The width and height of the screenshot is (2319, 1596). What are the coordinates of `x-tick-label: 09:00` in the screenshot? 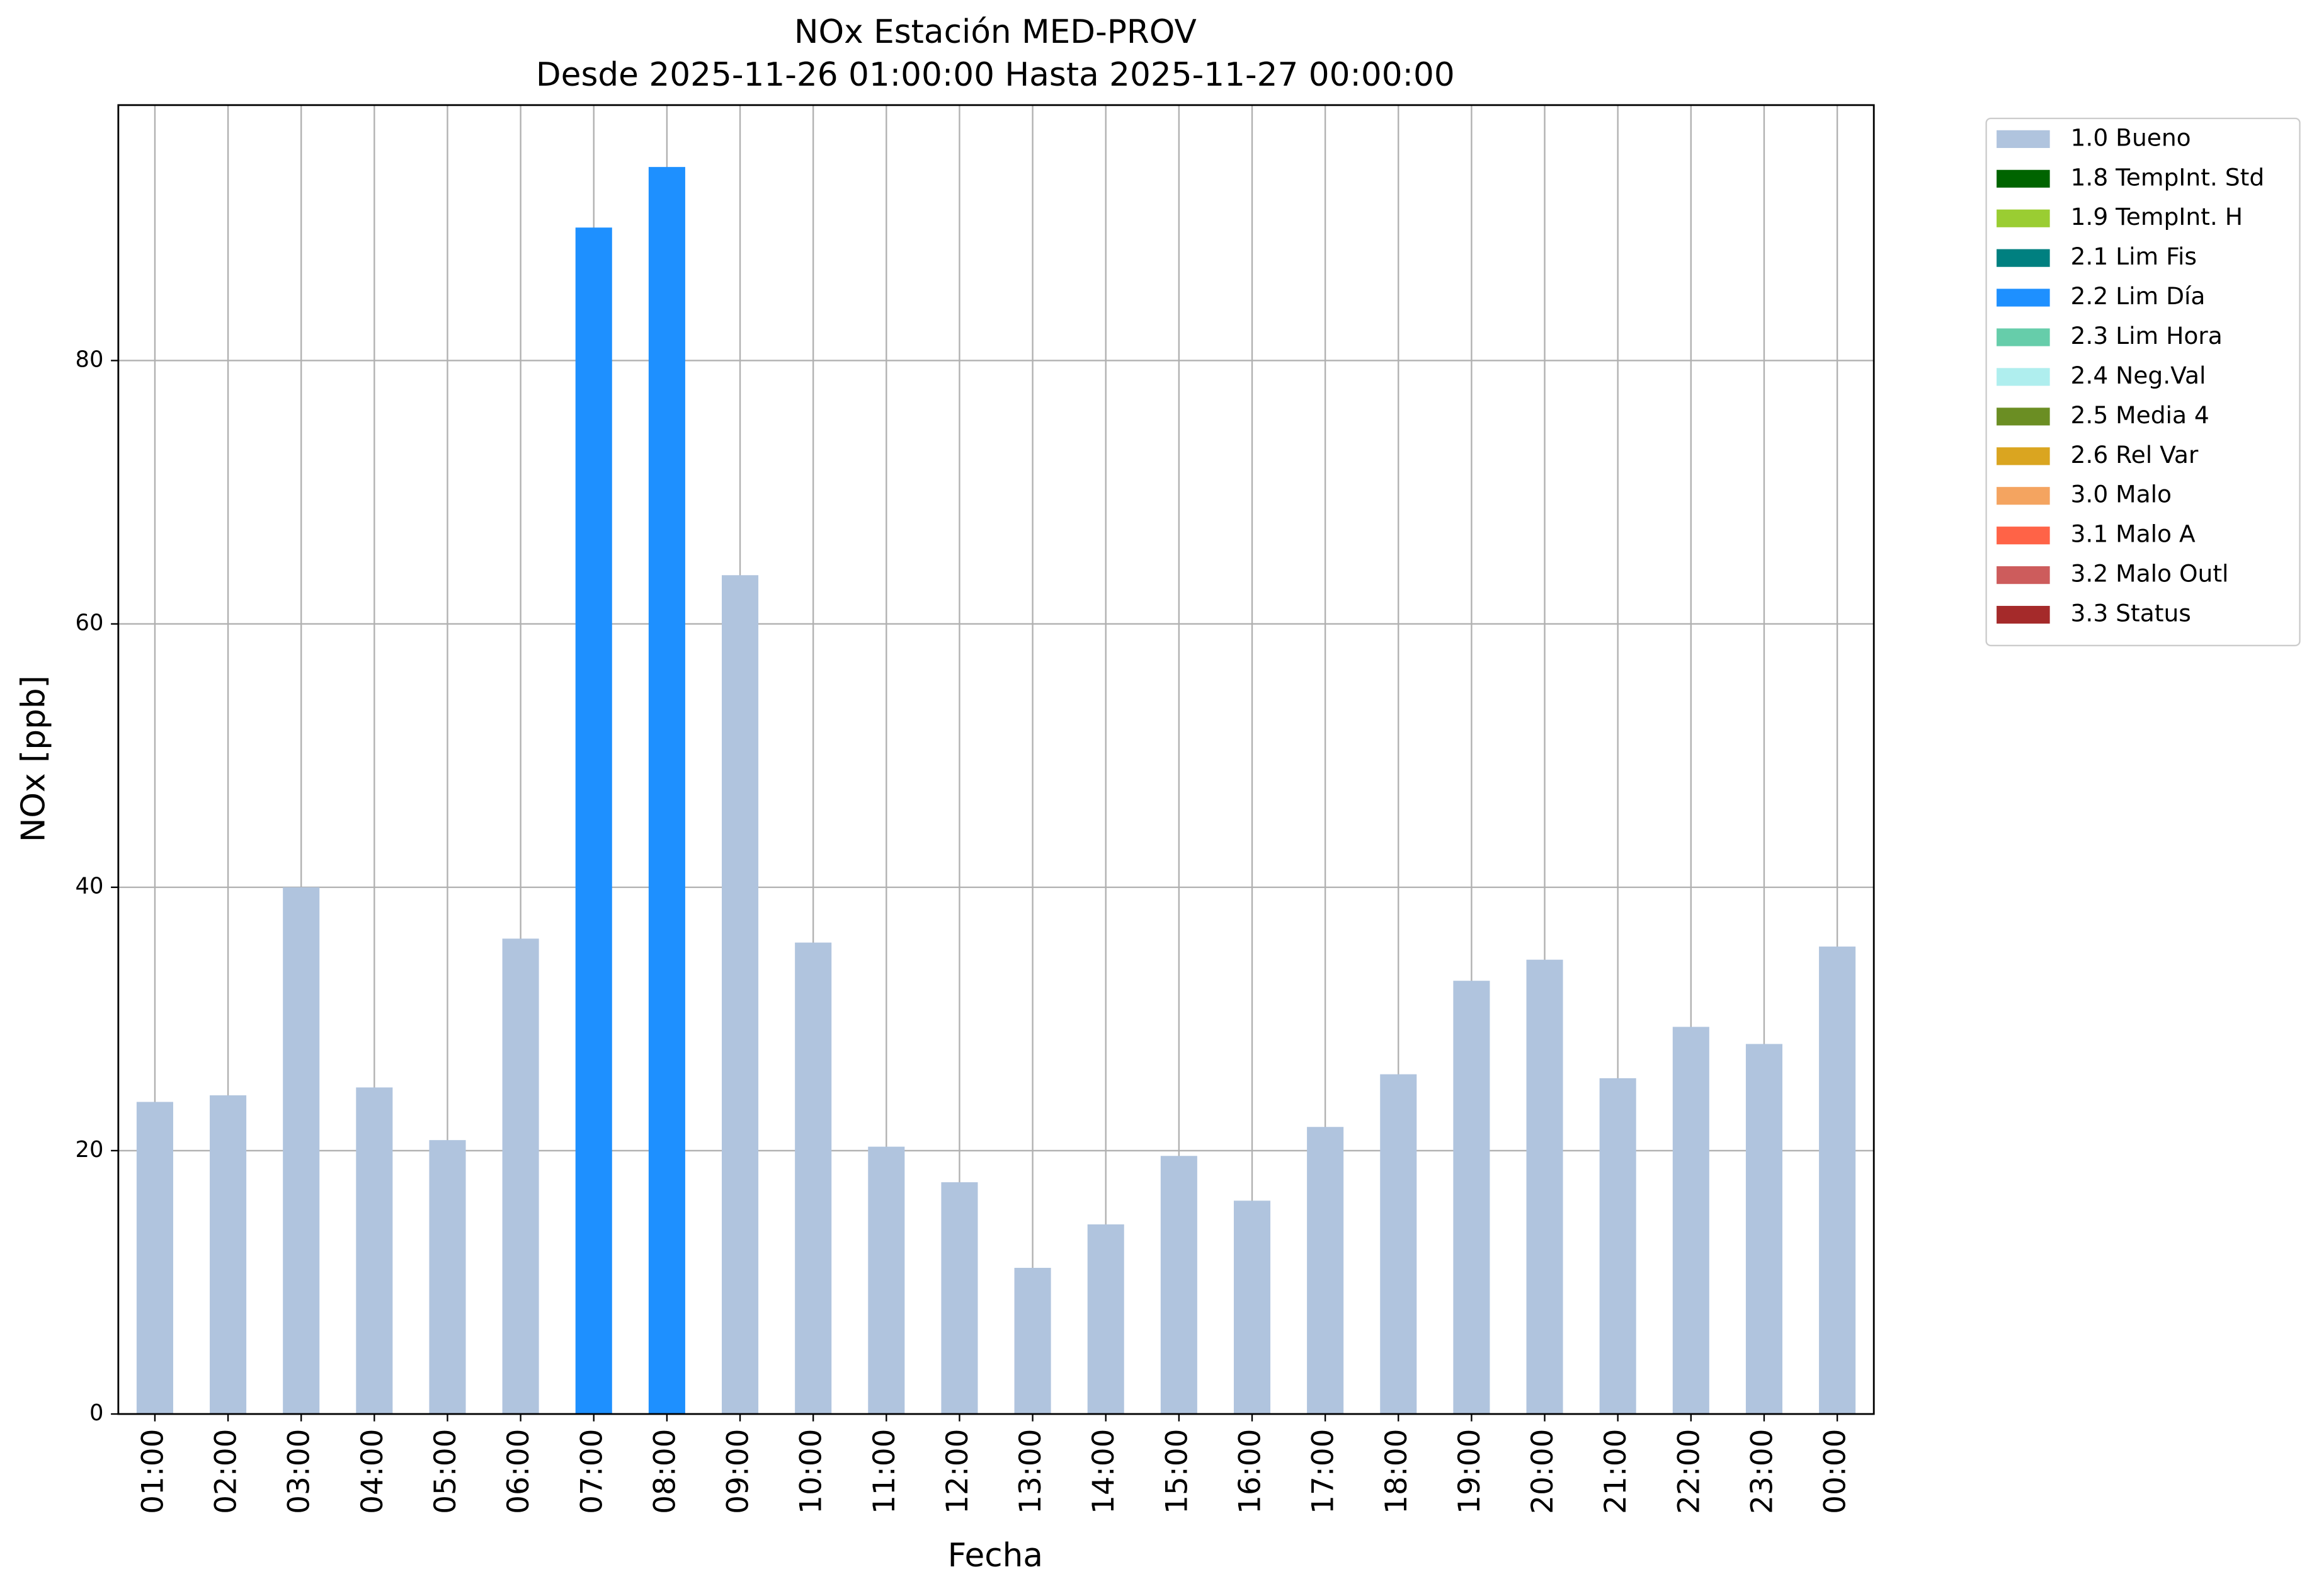 It's located at (738, 1471).